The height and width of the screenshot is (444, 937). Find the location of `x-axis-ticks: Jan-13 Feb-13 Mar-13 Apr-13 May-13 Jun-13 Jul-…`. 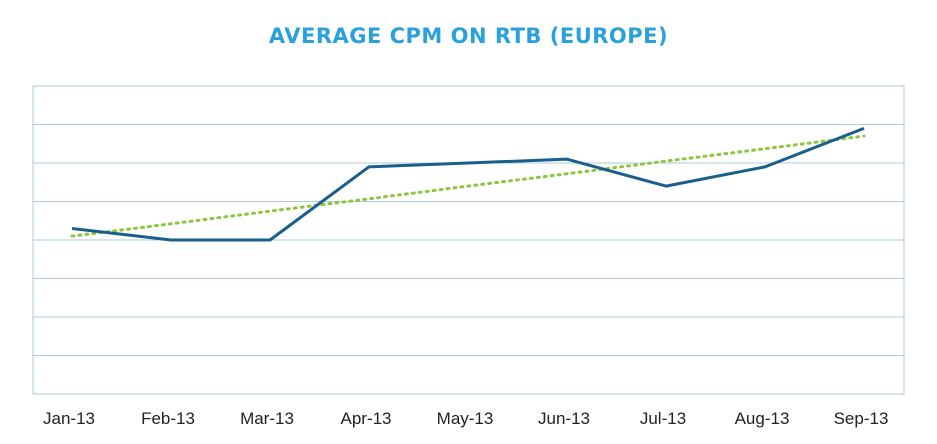

x-axis-ticks: Jan-13 Feb-13 Mar-13 Apr-13 May-13 Jun-13 Jul-… is located at coordinates (465, 418).